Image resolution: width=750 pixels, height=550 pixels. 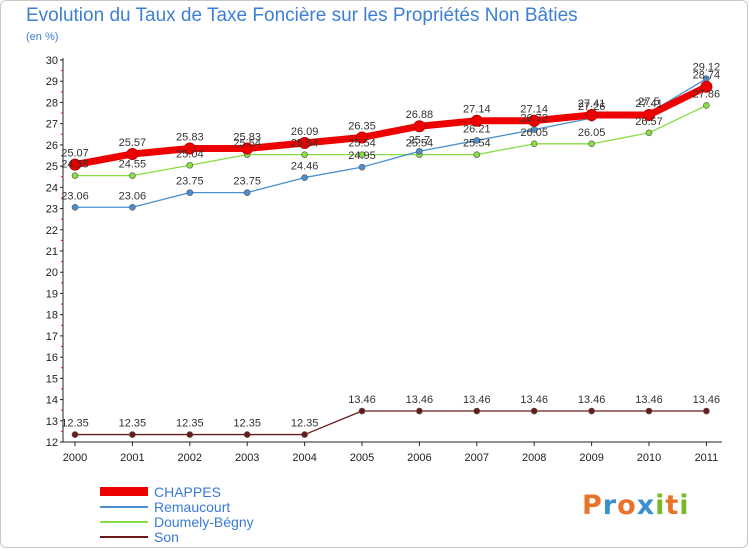 I want to click on y-tick-label: 23, so click(x=52, y=210).